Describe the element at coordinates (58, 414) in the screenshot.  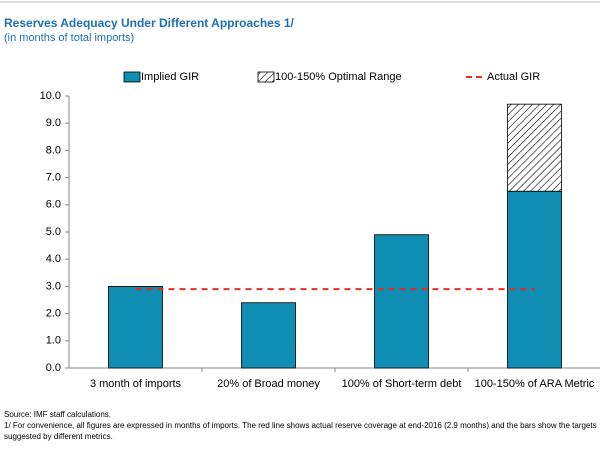
I see `source-note: Source: IMF staff calculations.` at that location.